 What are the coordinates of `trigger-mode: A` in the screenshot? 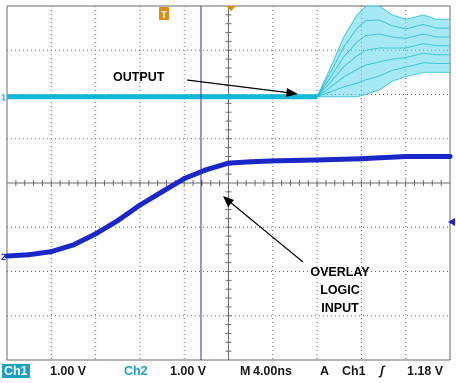 It's located at (325, 371).